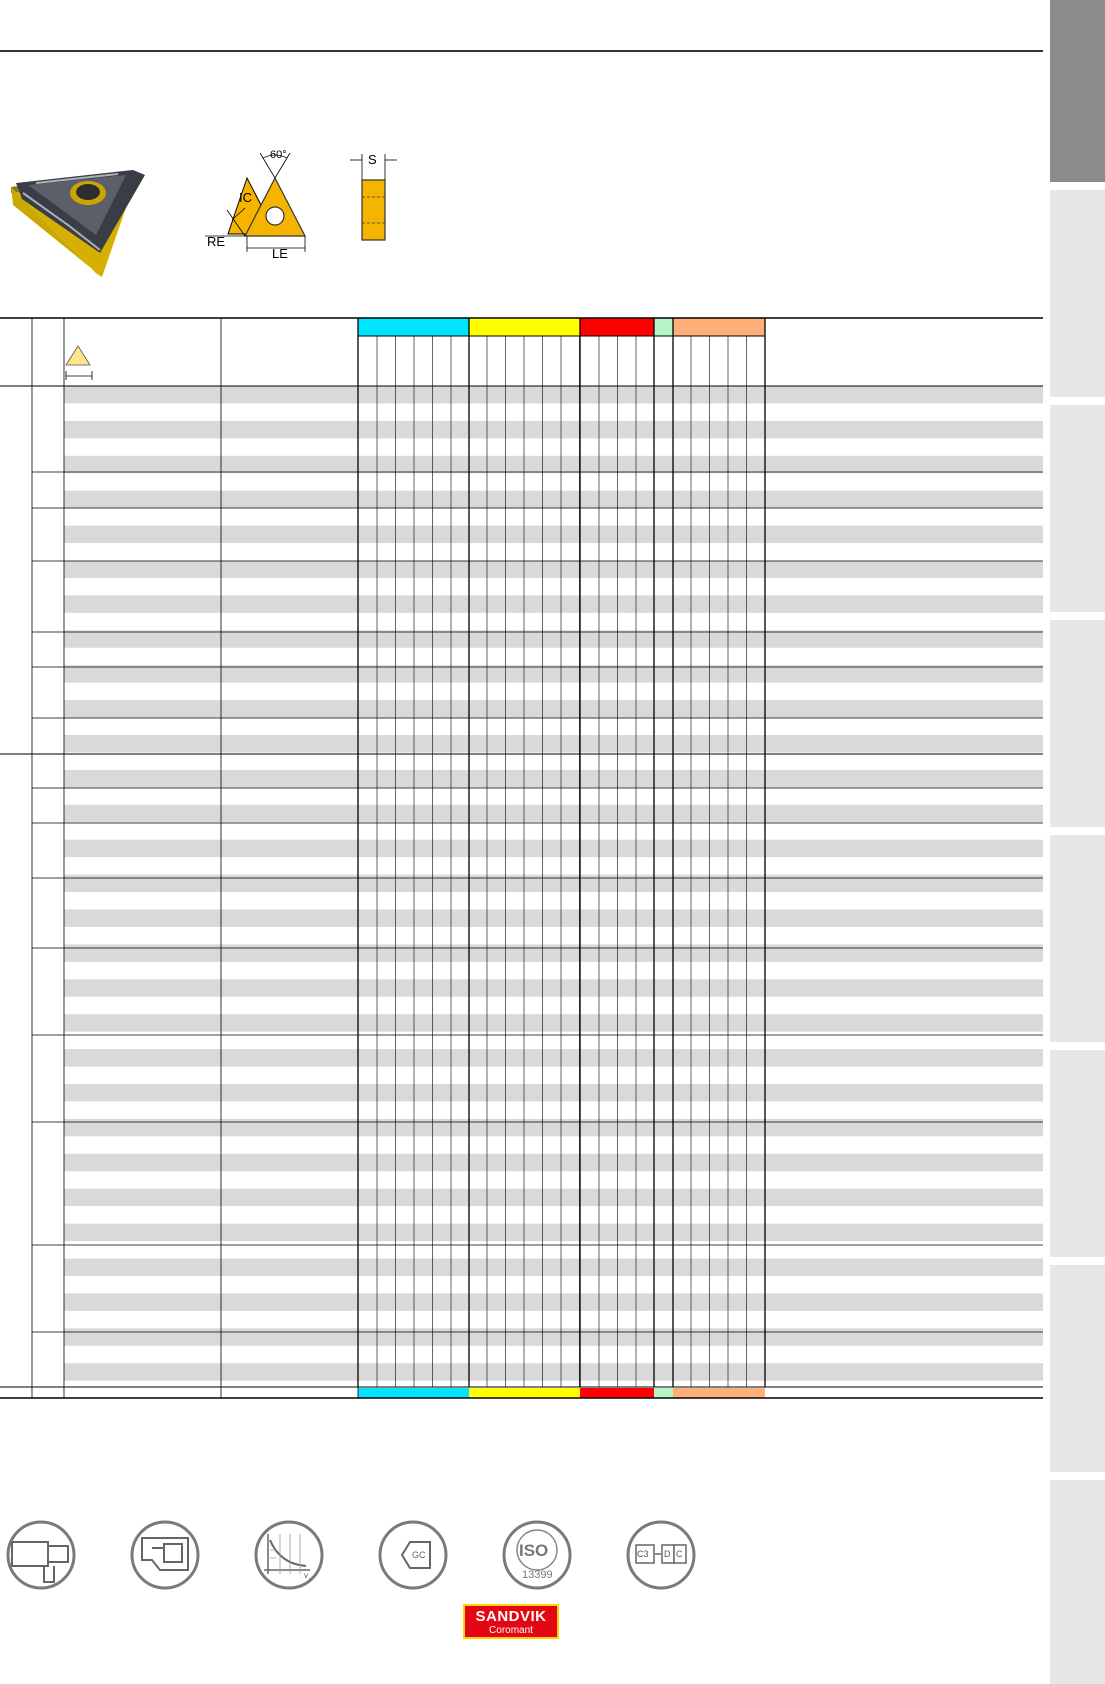 The height and width of the screenshot is (1684, 1105). What do you see at coordinates (537, 1575) in the screenshot?
I see `iso-number: 13399` at bounding box center [537, 1575].